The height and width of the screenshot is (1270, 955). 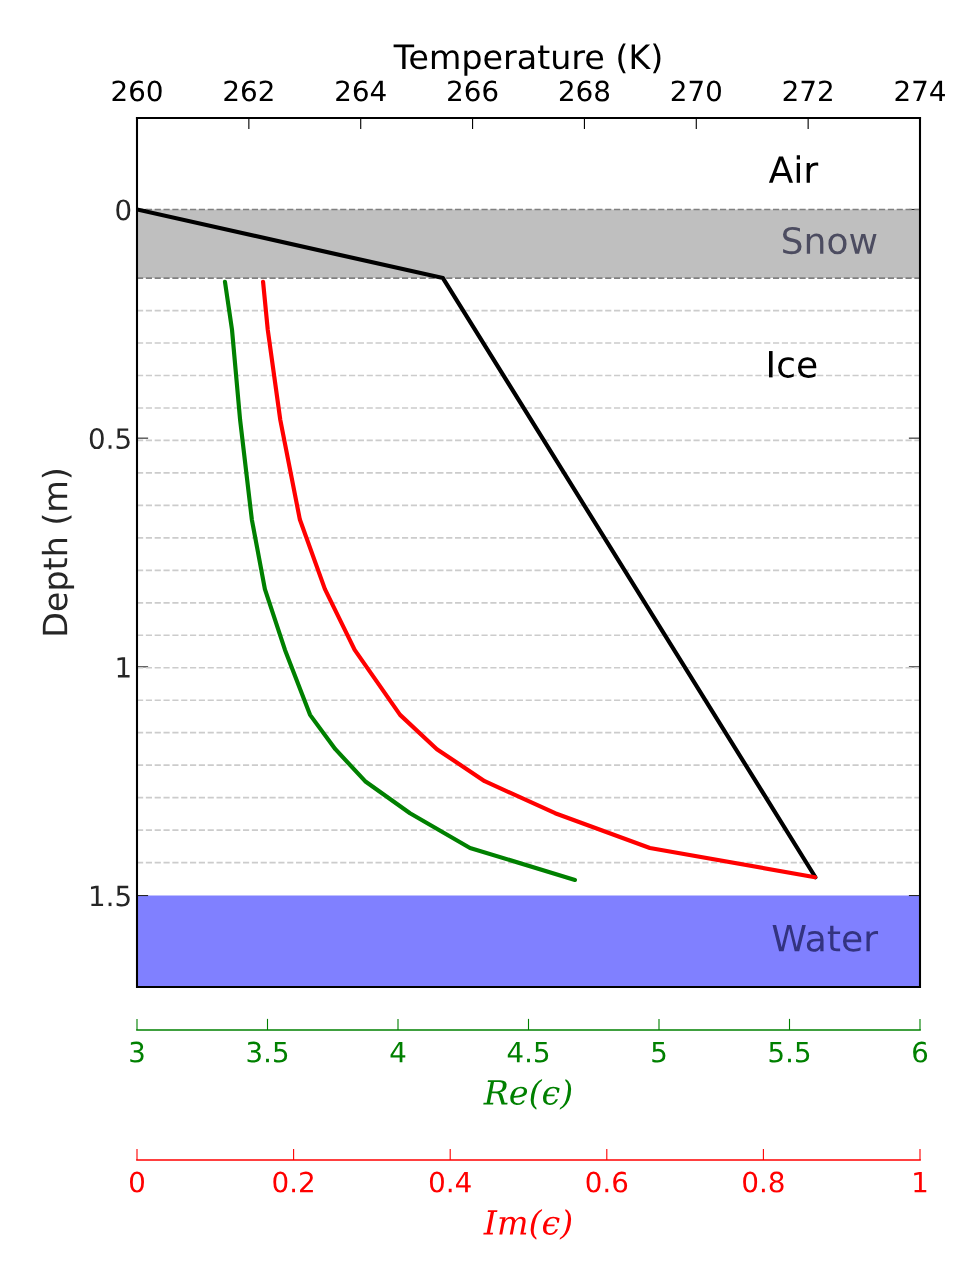 What do you see at coordinates (123, 667) in the screenshot?
I see `y-tick-label: 1` at bounding box center [123, 667].